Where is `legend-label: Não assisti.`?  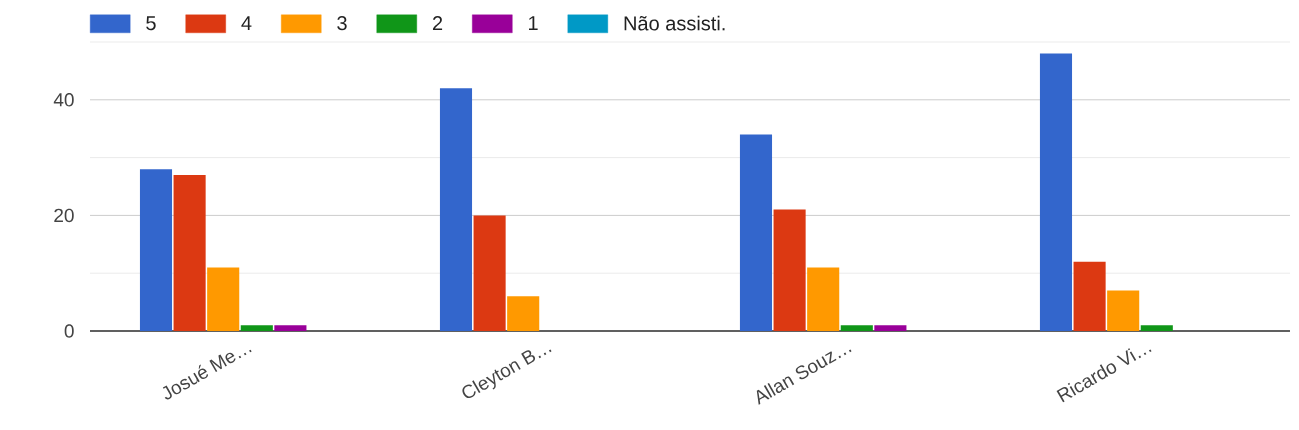
legend-label: Não assisti. is located at coordinates (674, 23).